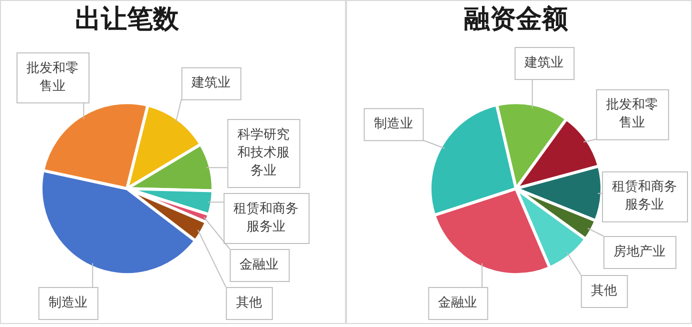 The width and height of the screenshot is (692, 327). What do you see at coordinates (516, 19) in the screenshot?
I see `chart-title: 融资金额` at bounding box center [516, 19].